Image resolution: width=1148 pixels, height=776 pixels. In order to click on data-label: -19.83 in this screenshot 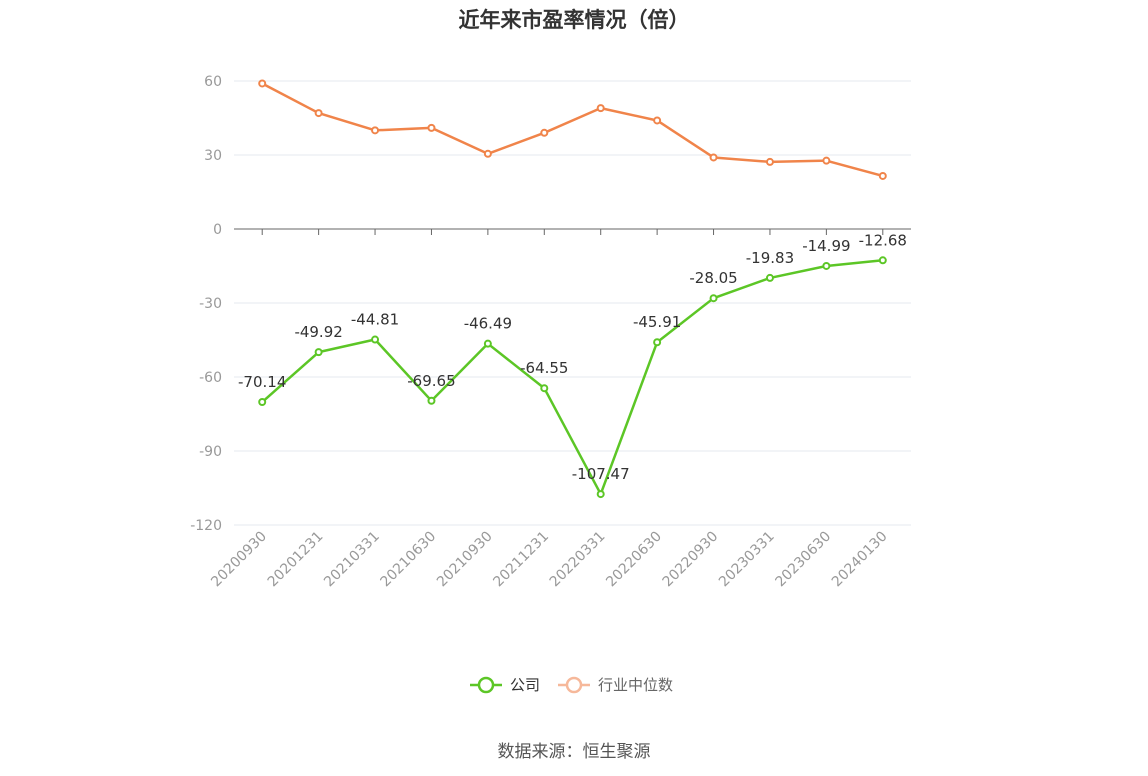, I will do `click(770, 258)`.